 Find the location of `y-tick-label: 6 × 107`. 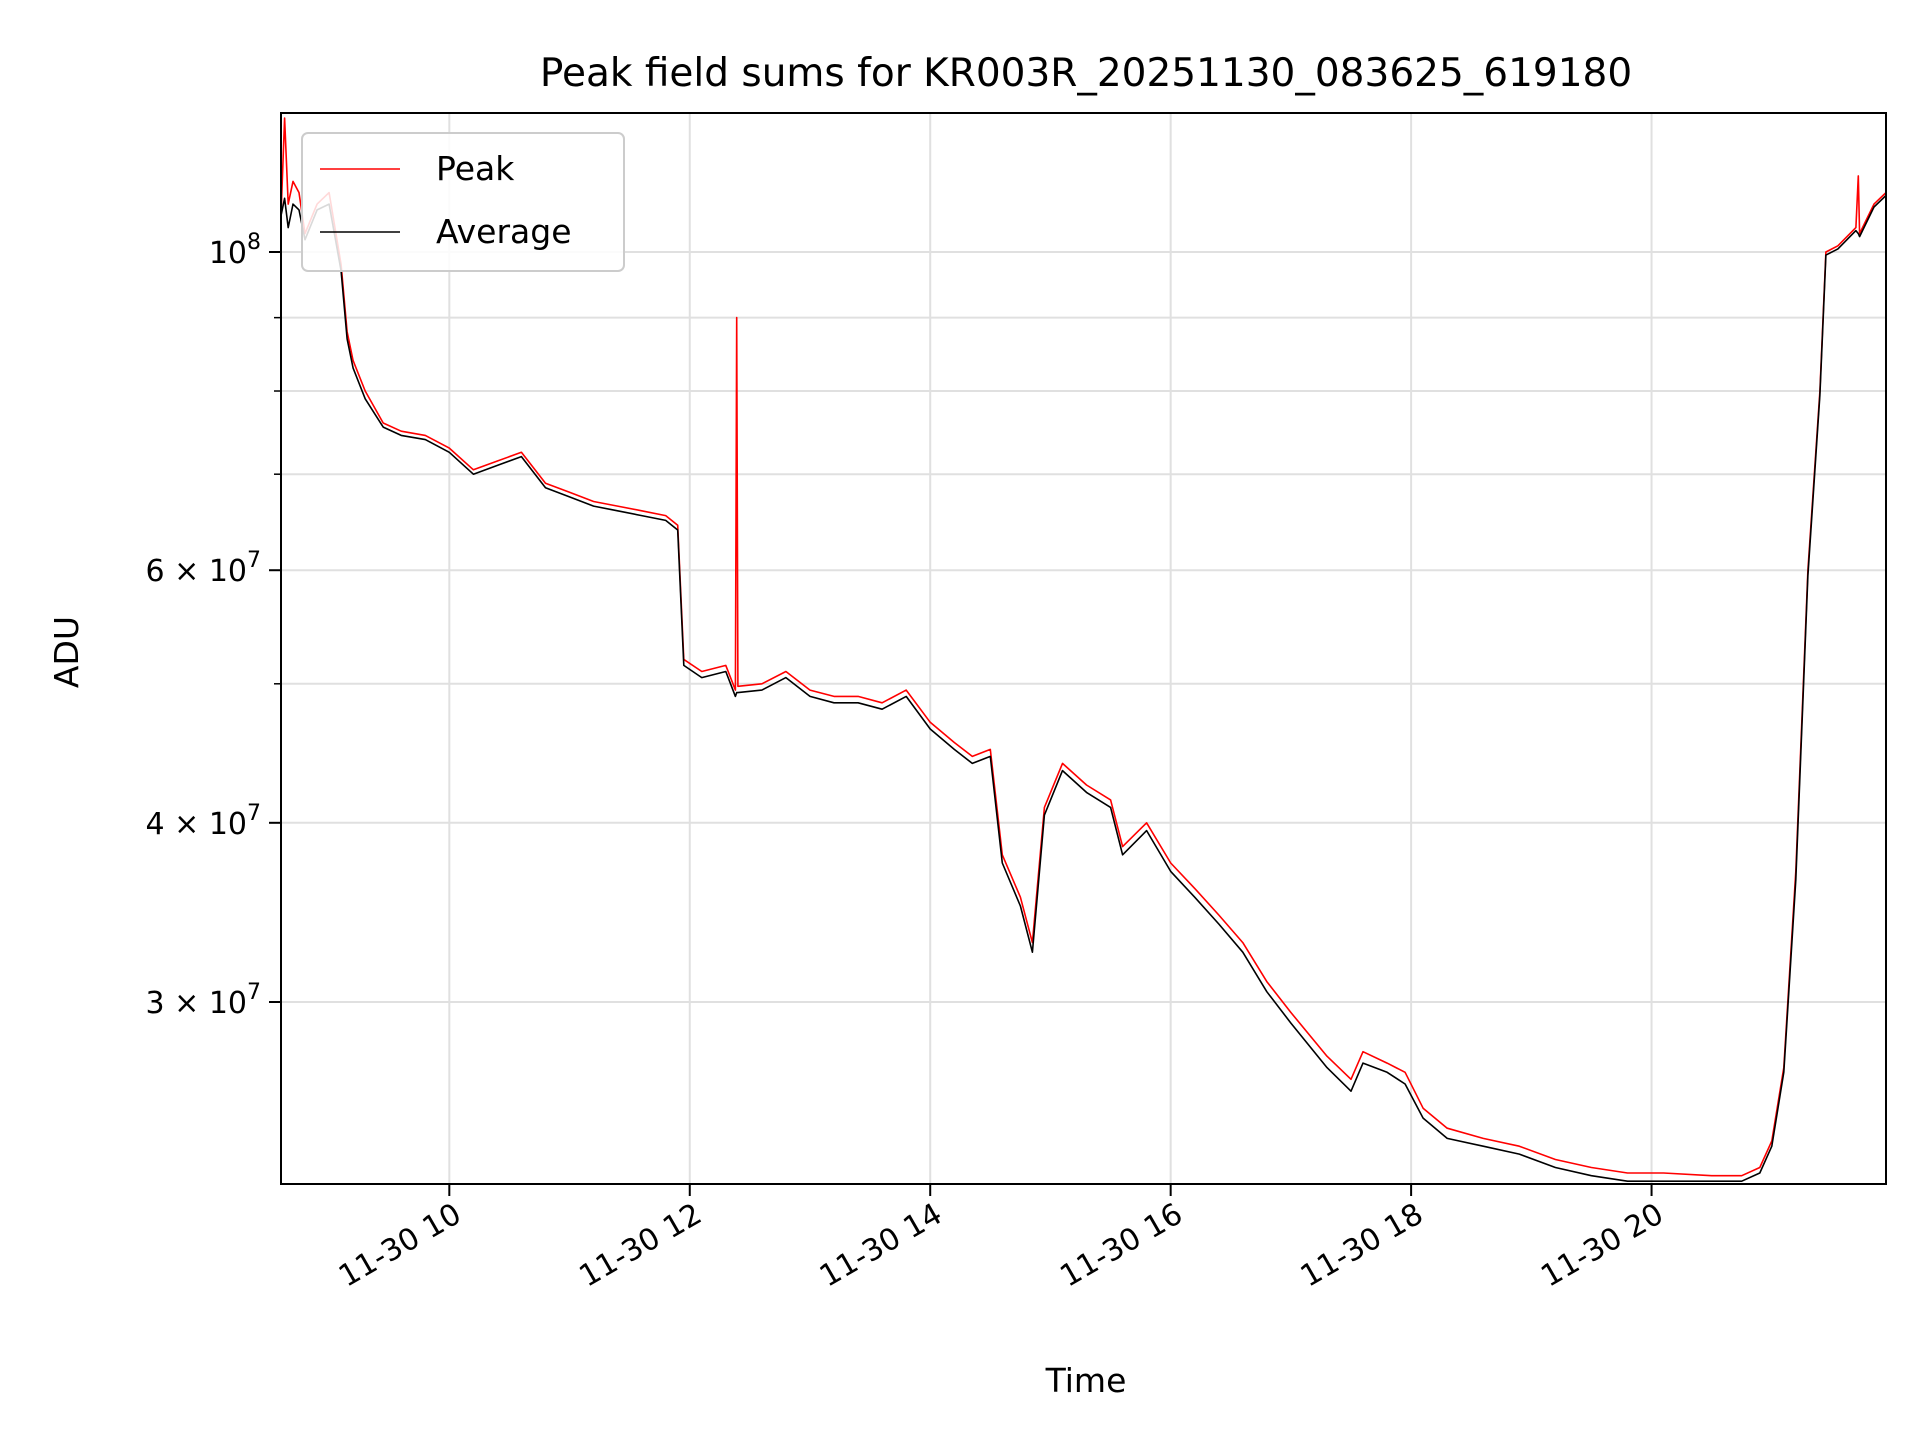

y-tick-label: 6 × 107 is located at coordinates (203, 568).